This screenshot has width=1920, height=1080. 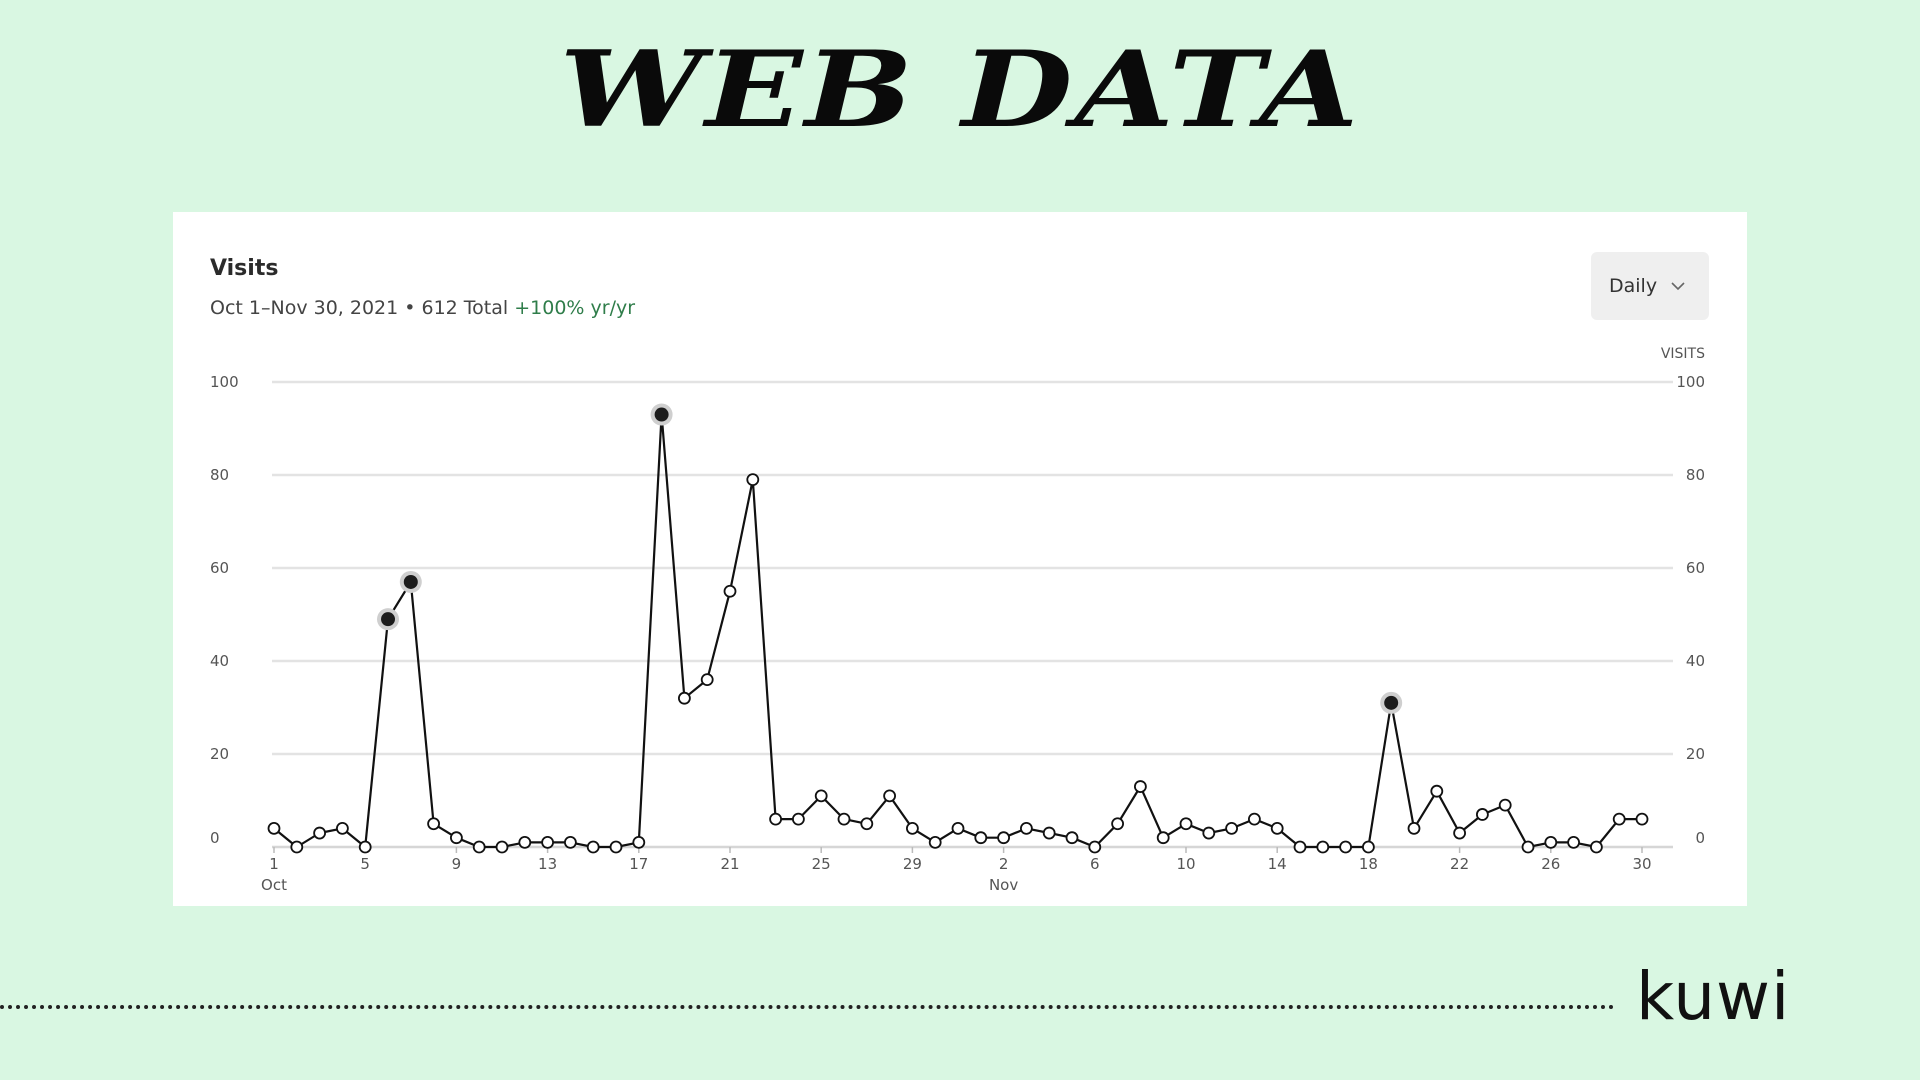 What do you see at coordinates (1700, 838) in the screenshot?
I see `y-tick-label-right: 0` at bounding box center [1700, 838].